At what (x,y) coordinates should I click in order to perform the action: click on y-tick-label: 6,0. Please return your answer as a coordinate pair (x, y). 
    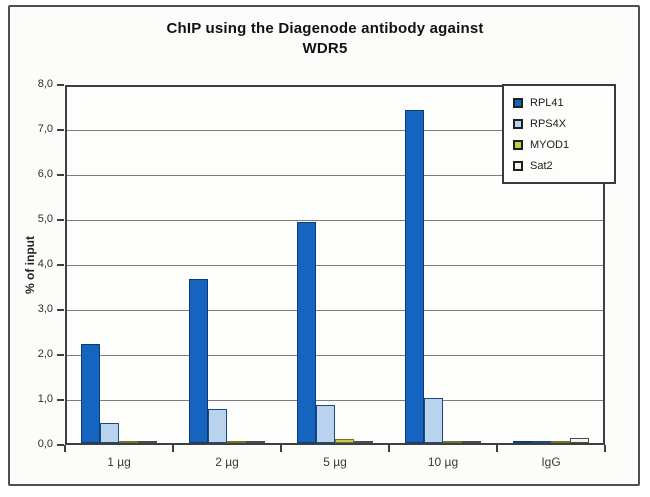
    Looking at the image, I should click on (45, 174).